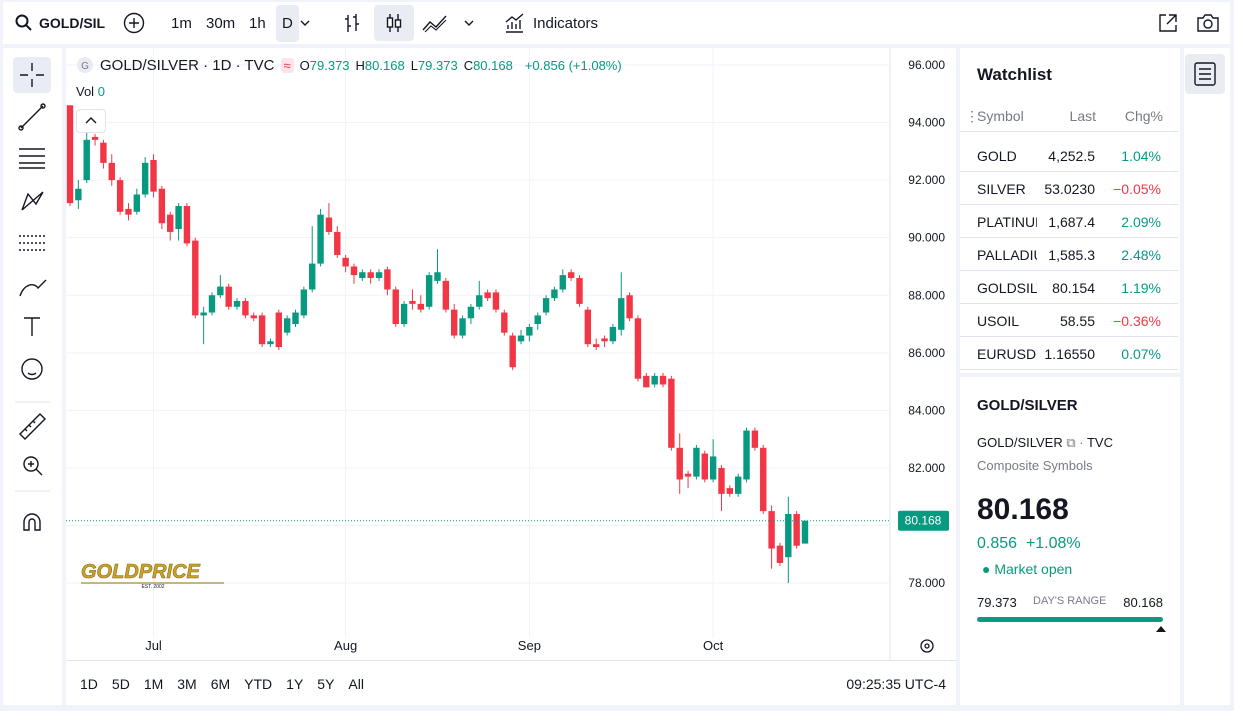 The width and height of the screenshot is (1234, 711). What do you see at coordinates (1069, 155) in the screenshot?
I see `watchlist-row: GOLD 4,252.5 1.04%` at bounding box center [1069, 155].